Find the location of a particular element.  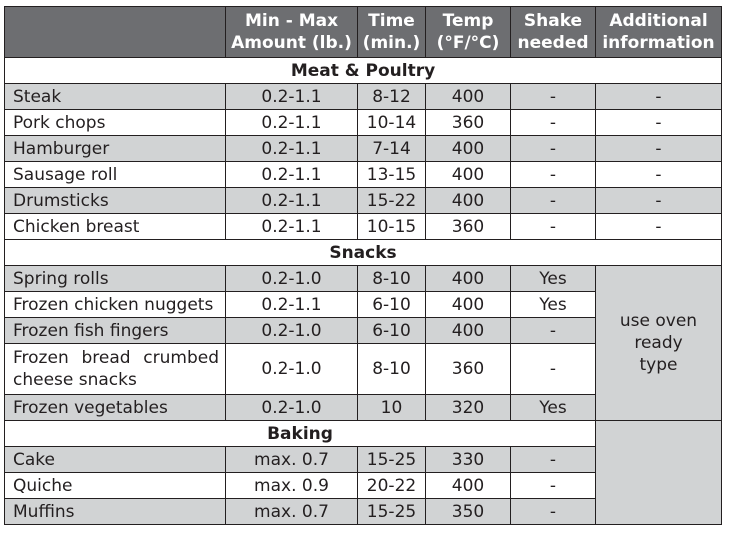

header-shake: Shake needed is located at coordinates (553, 32).